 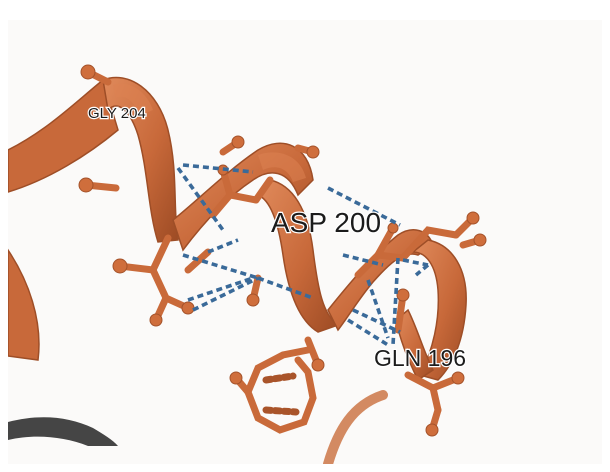 I want to click on residue-label-asp: ASP 200, so click(x=326, y=222).